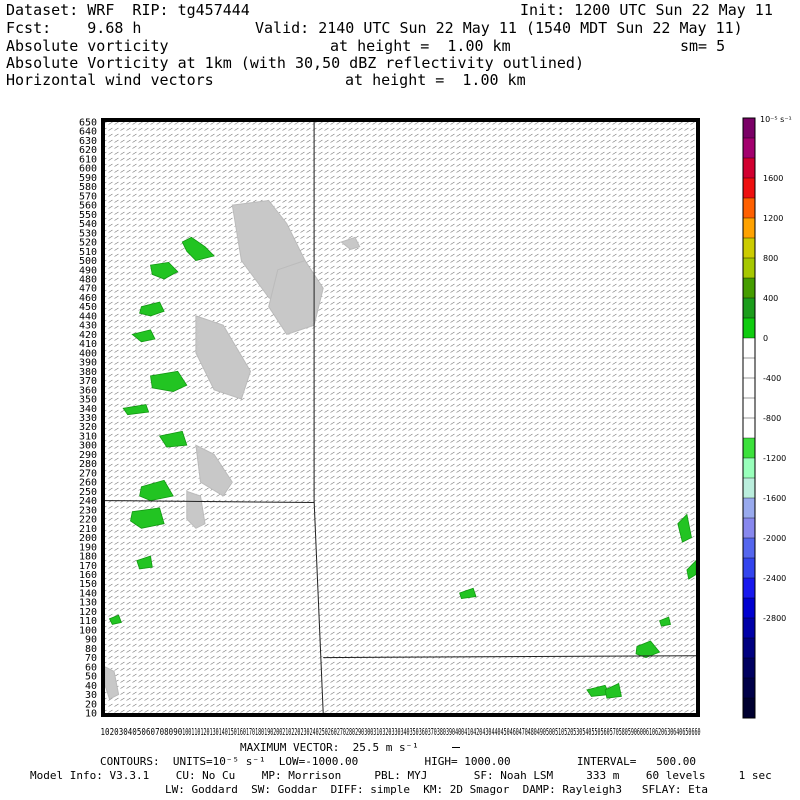 This screenshot has height=800, width=800. Describe the element at coordinates (88, 418) in the screenshot. I see `y-tick-label: 330` at that location.